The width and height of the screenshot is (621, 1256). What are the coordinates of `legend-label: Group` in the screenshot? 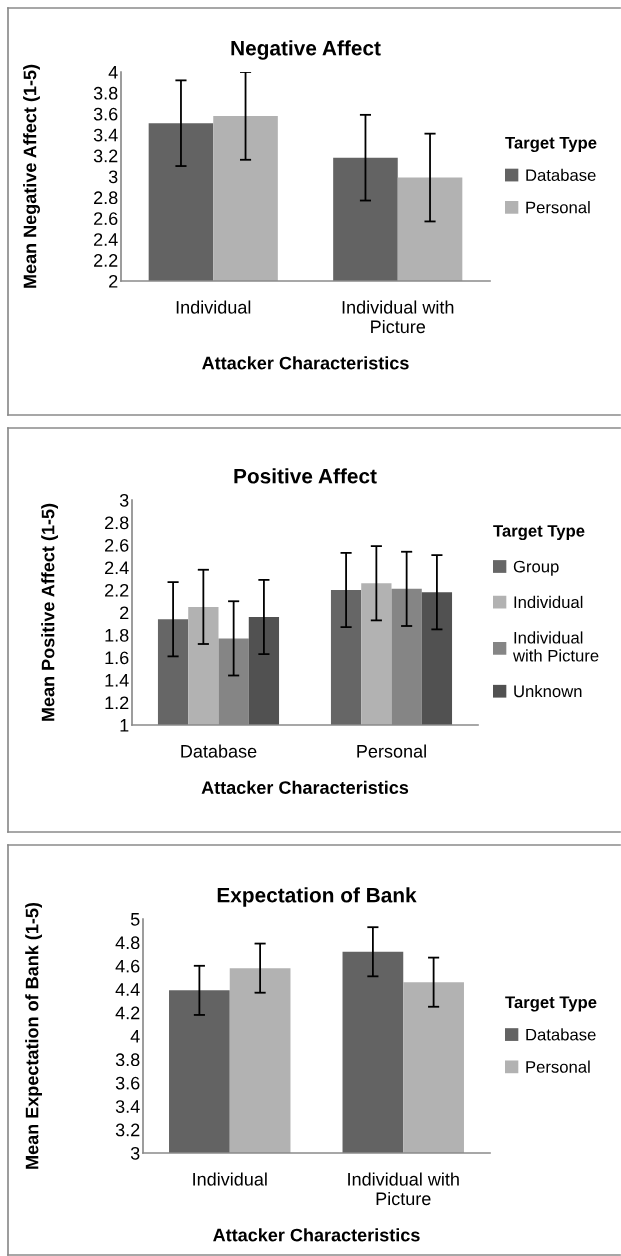 It's located at (536, 568).